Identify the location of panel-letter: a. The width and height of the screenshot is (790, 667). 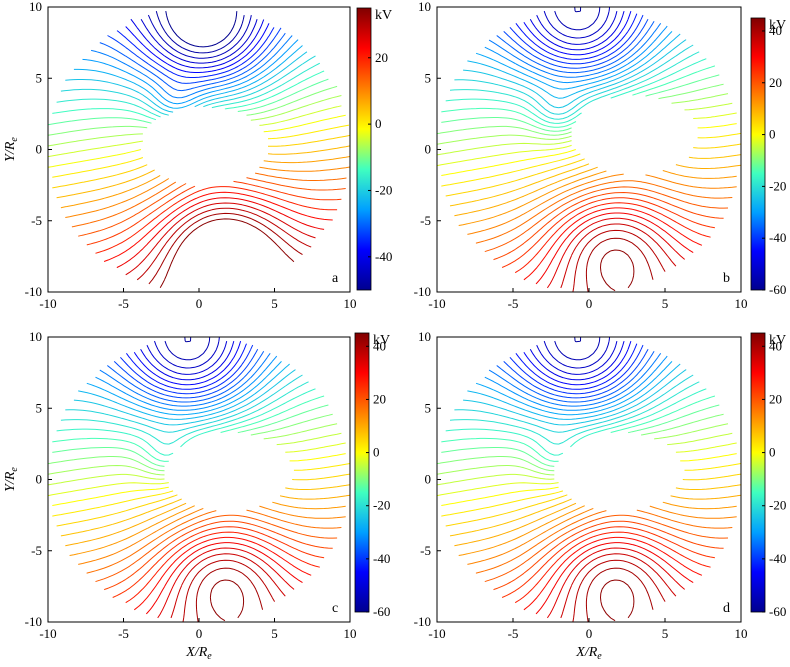
(335, 278).